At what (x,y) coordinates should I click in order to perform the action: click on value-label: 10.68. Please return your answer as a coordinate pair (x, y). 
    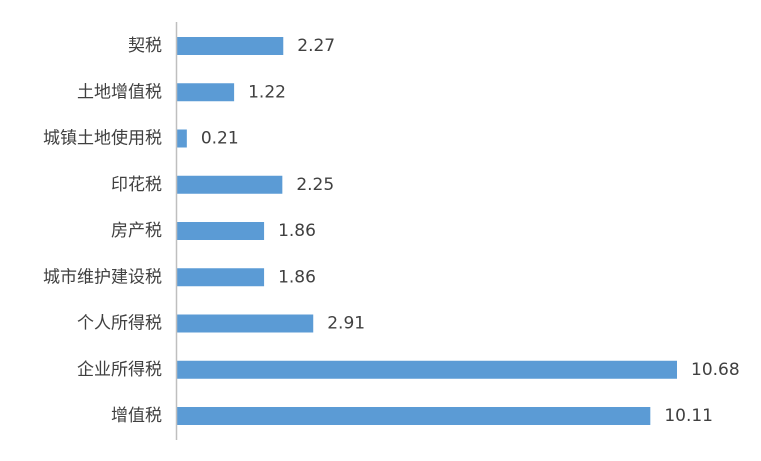
    Looking at the image, I should click on (715, 370).